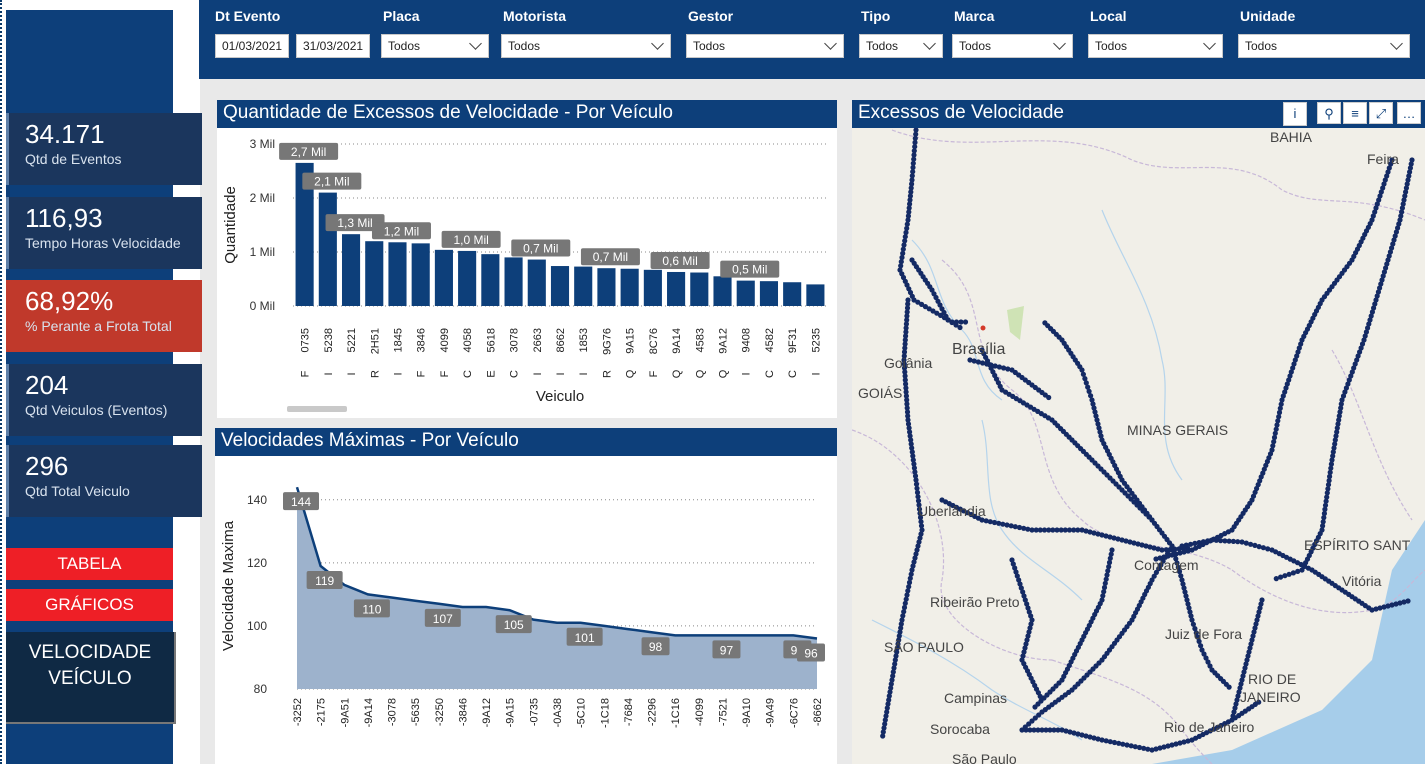  Describe the element at coordinates (514, 625) in the screenshot. I see `data-label: 105` at that location.